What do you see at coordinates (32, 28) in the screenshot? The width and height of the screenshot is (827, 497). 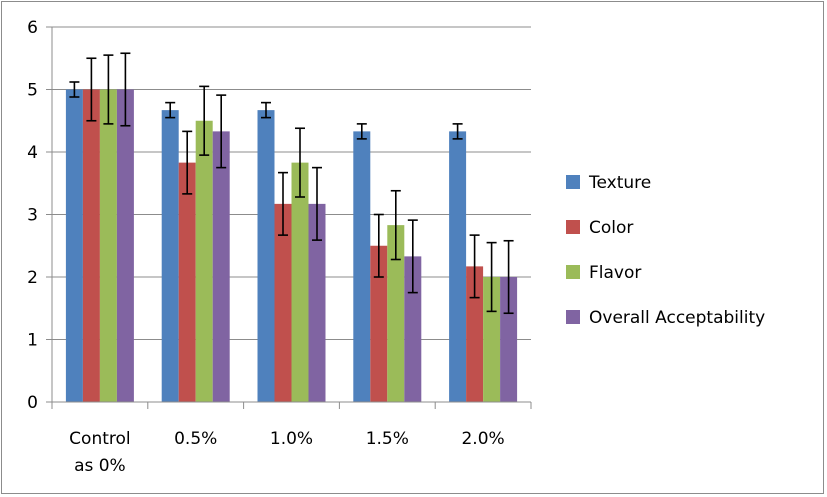 I see `y-tick-label: 6` at bounding box center [32, 28].